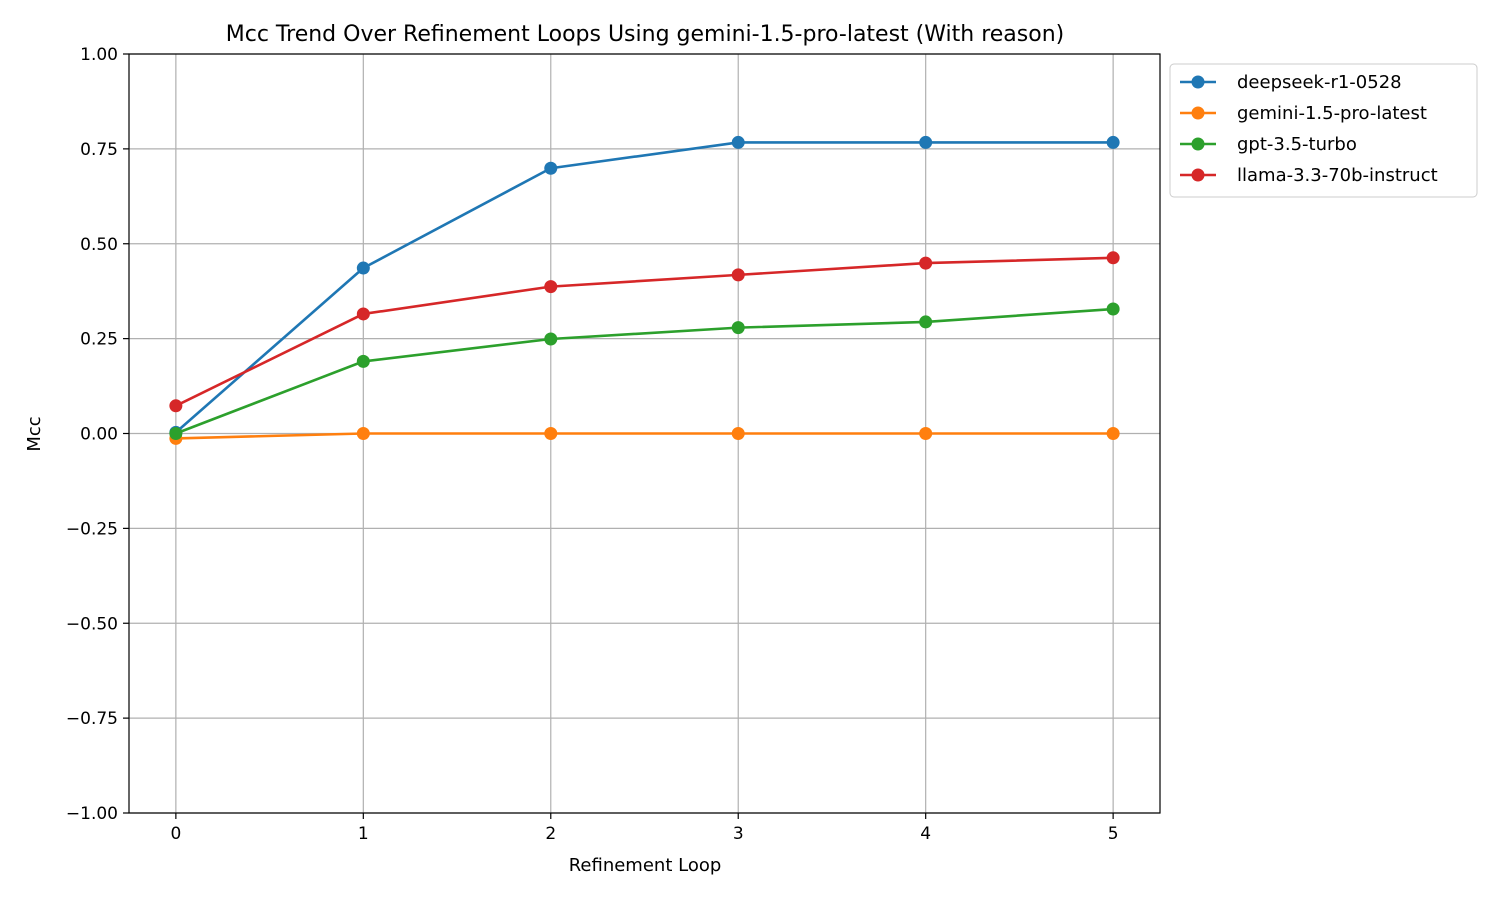 The width and height of the screenshot is (1500, 900). I want to click on series-line-gpt-3-5-turbo, so click(644, 371).